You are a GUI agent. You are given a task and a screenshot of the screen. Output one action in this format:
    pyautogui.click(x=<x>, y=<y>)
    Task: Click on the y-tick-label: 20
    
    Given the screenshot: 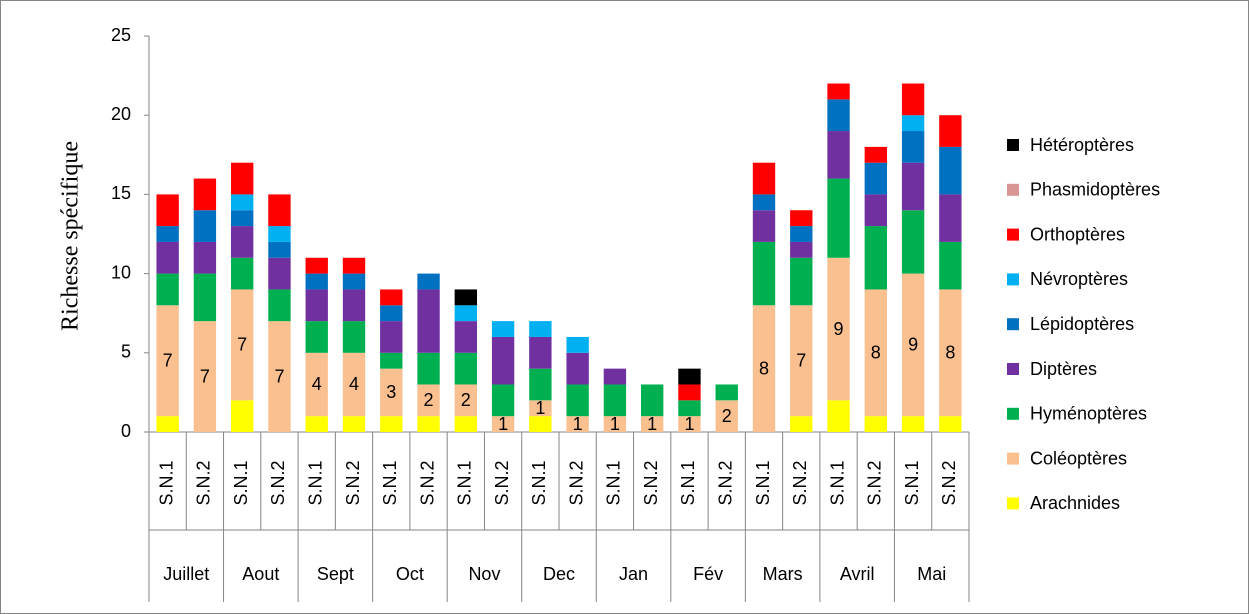 What is the action you would take?
    pyautogui.click(x=121, y=114)
    